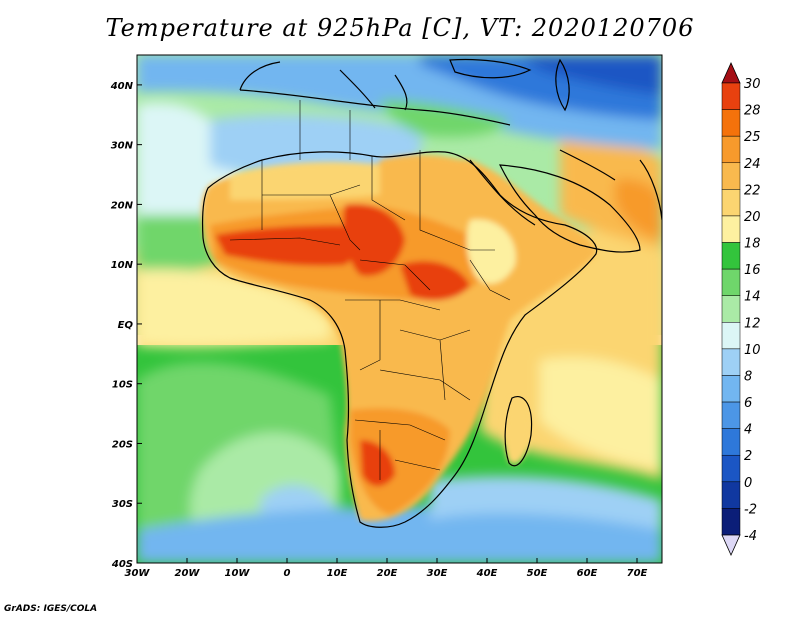 The width and height of the screenshot is (800, 618). I want to click on field-central-africa, so click(410, 362).